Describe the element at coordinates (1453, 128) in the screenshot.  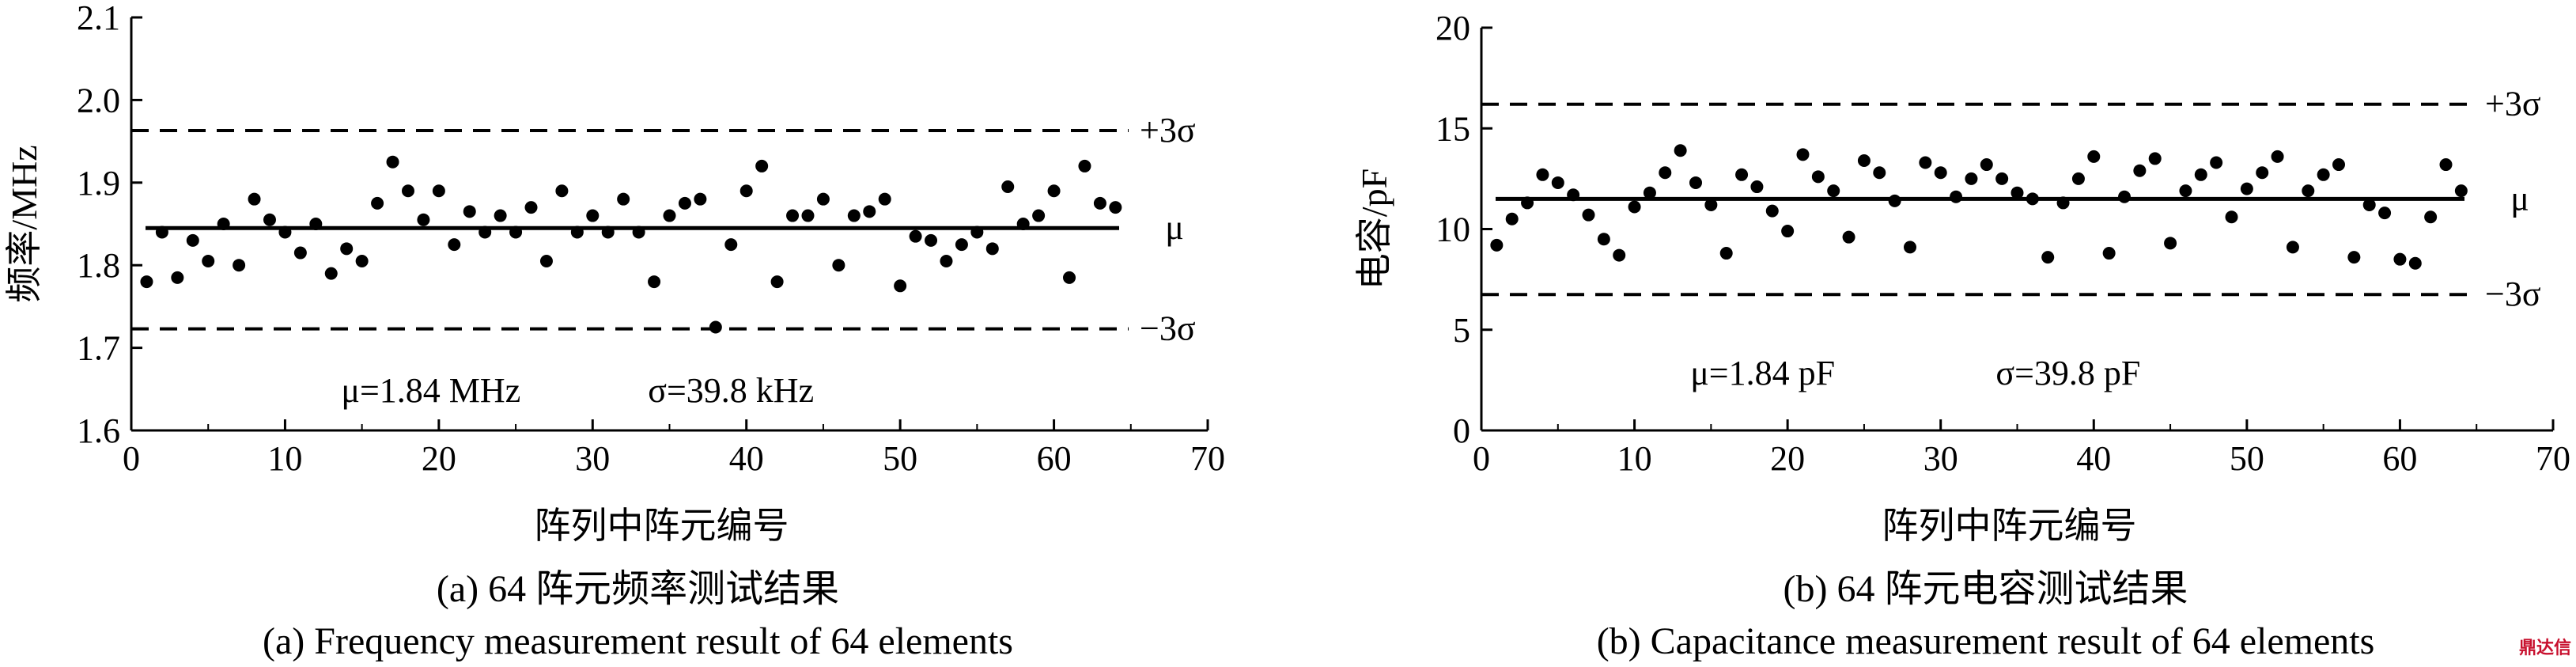
I see `y-tick-label: 15` at that location.